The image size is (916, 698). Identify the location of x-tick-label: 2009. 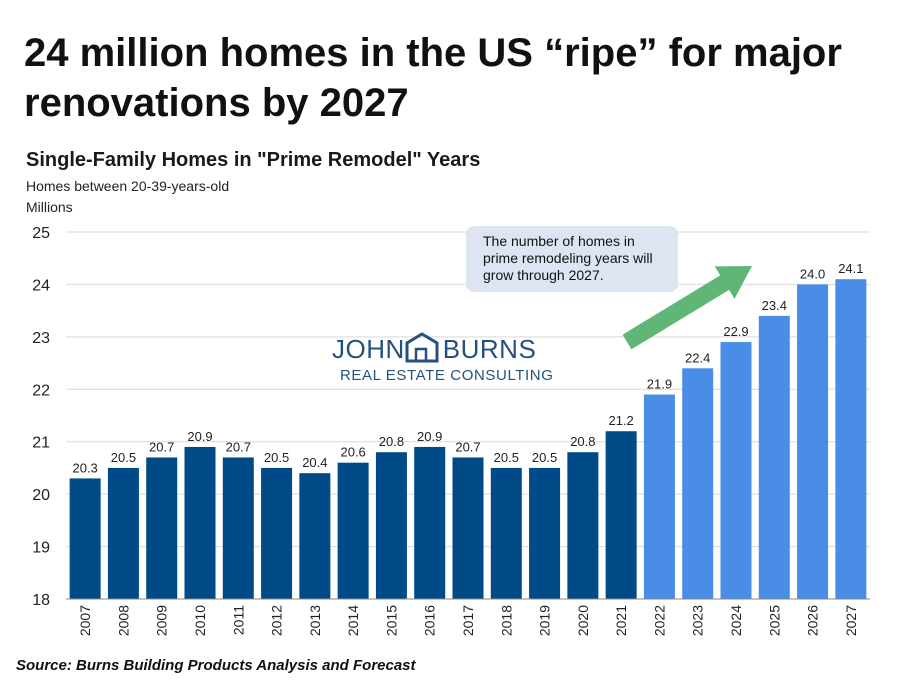
(162, 620).